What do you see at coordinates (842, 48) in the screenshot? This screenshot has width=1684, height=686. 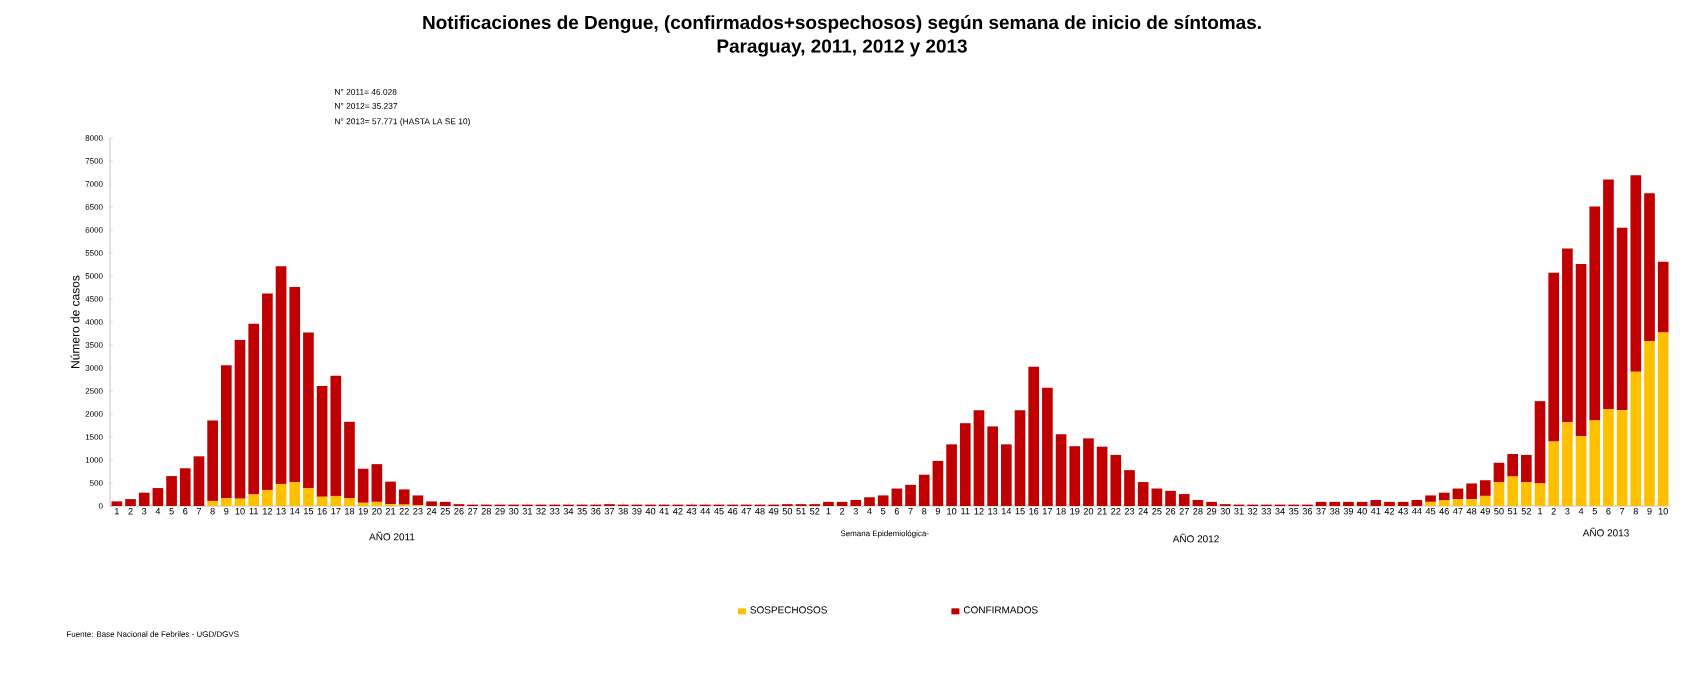 I see `chart-subtitle: Paraguay, 2011, 2012 y 2013` at bounding box center [842, 48].